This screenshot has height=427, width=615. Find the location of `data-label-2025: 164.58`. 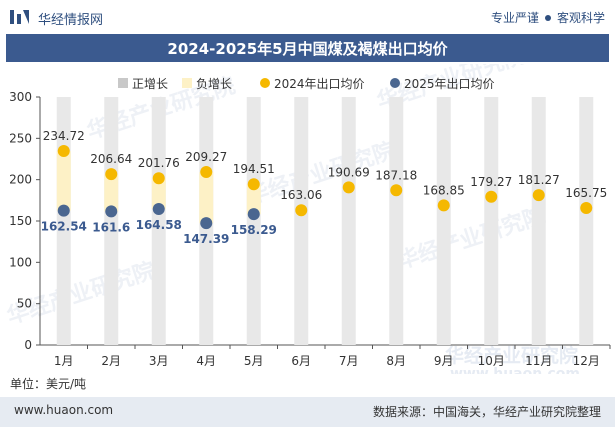

data-label-2025: 164.58 is located at coordinates (159, 225).